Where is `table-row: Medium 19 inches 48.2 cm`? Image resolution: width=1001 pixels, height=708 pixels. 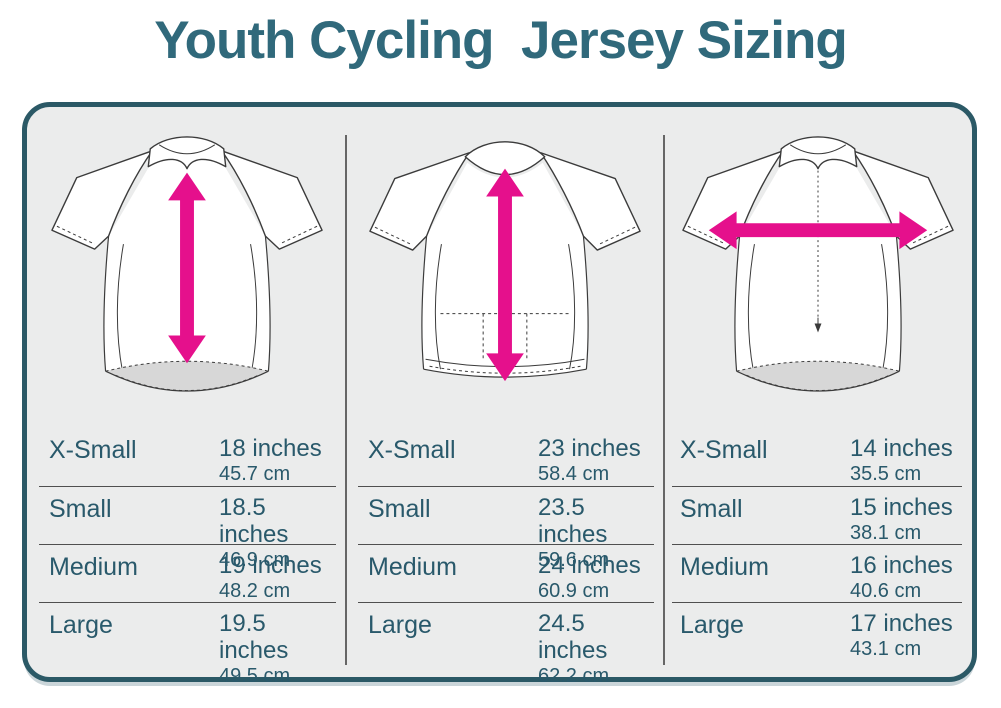 table-row: Medium 19 inches 48.2 cm is located at coordinates (187, 573).